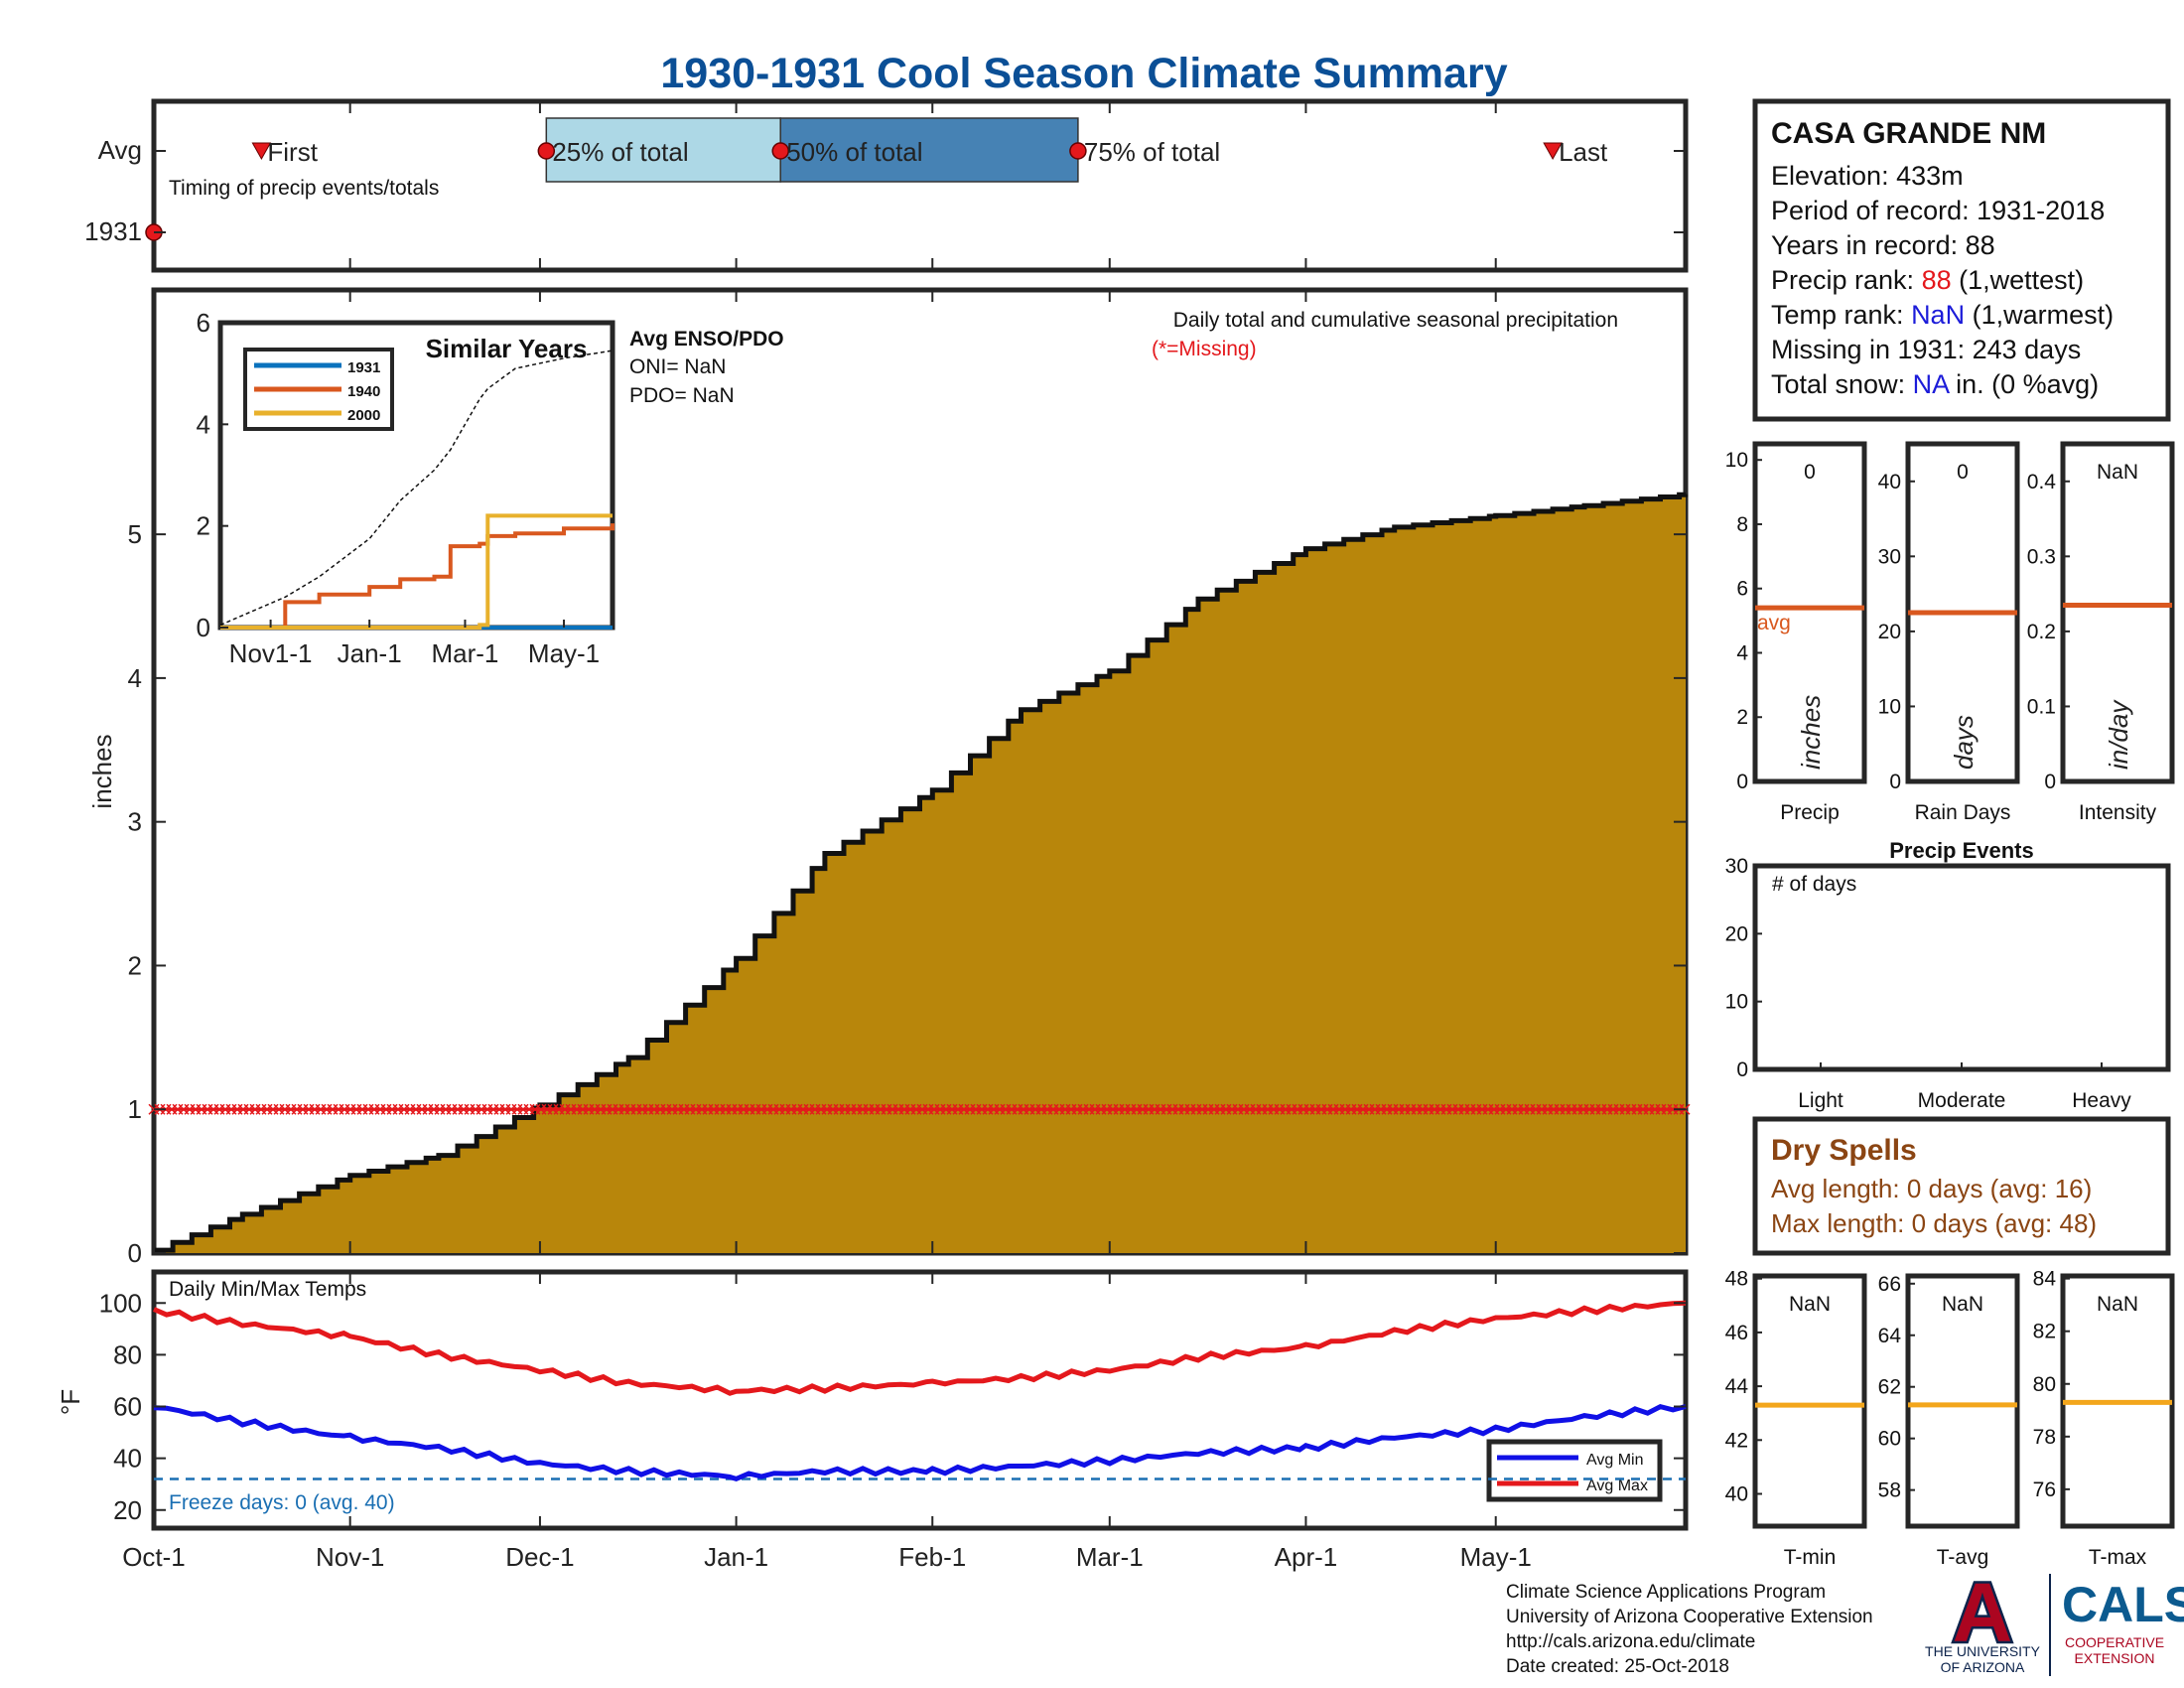 The image size is (2184, 1688). I want to click on dry-spells-avg: Avg length: 0 days (avg: 16), so click(1931, 1188).